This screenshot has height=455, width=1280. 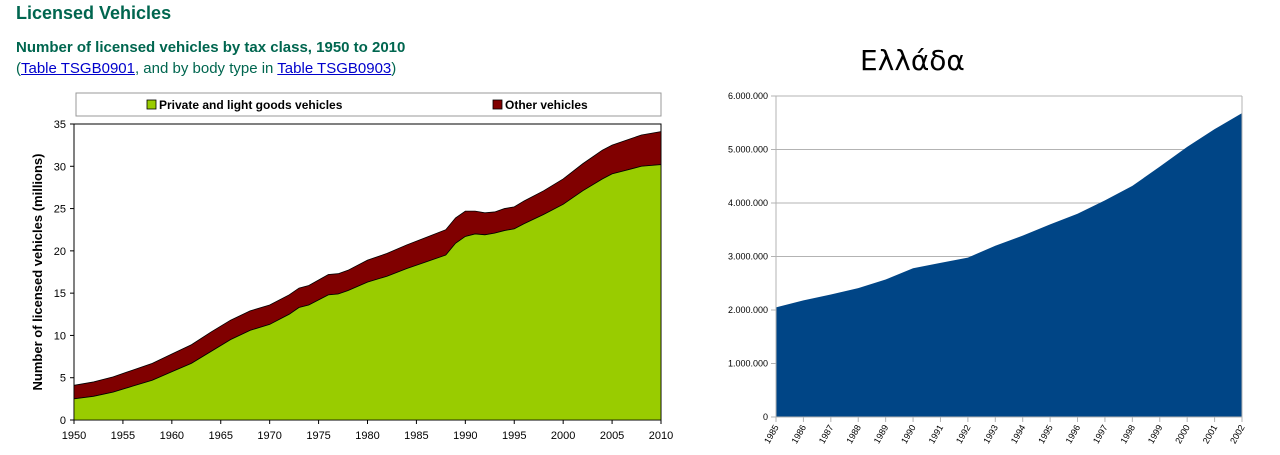 I want to click on table-tsgb0903-link: Table TSGB0903, so click(x=334, y=68).